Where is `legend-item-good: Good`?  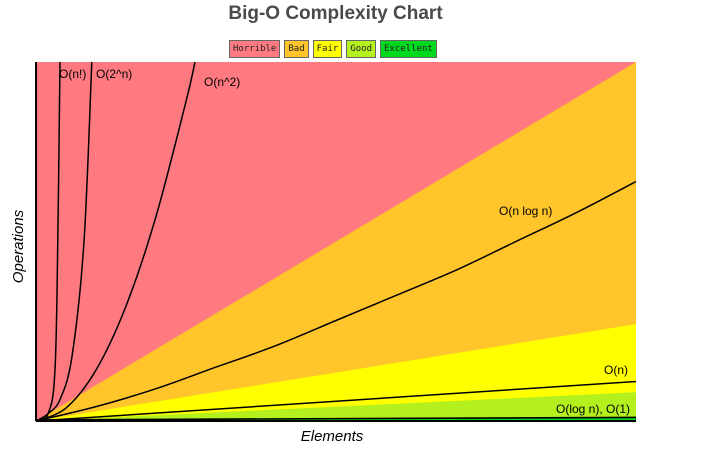
legend-item-good: Good is located at coordinates (361, 49).